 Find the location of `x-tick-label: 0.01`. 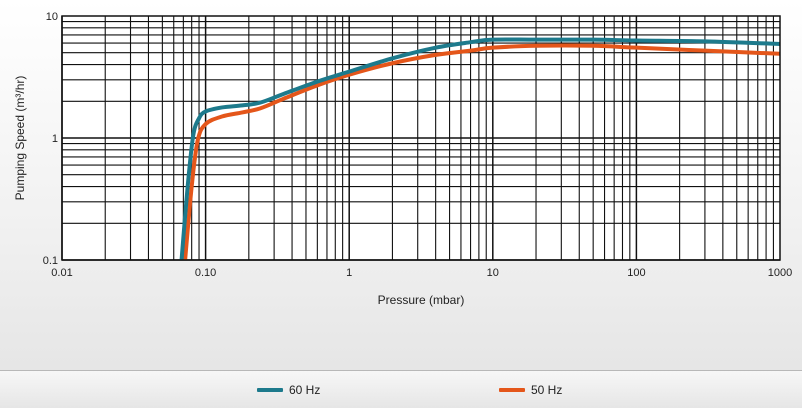

x-tick-label: 0.01 is located at coordinates (61, 273).